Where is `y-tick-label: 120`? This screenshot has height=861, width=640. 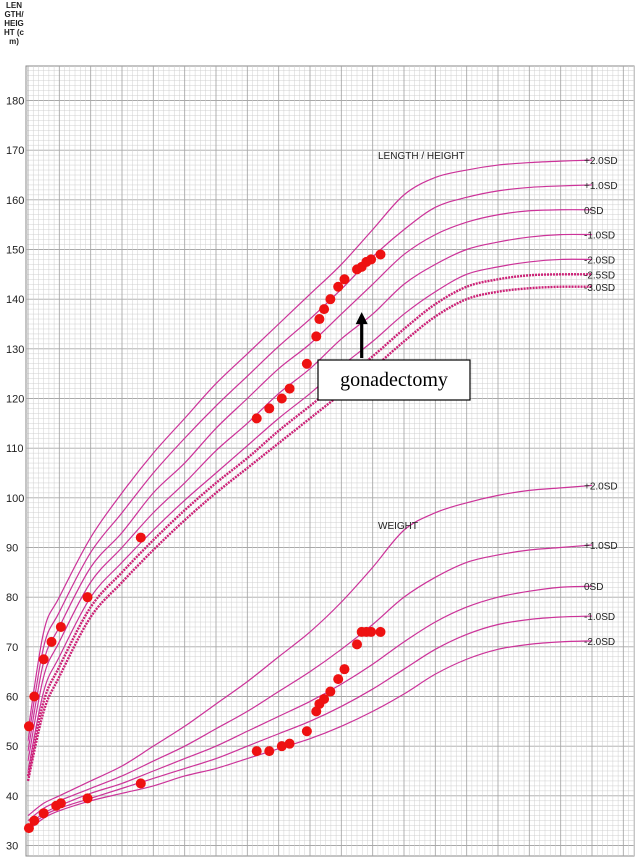 y-tick-label: 120 is located at coordinates (15, 400).